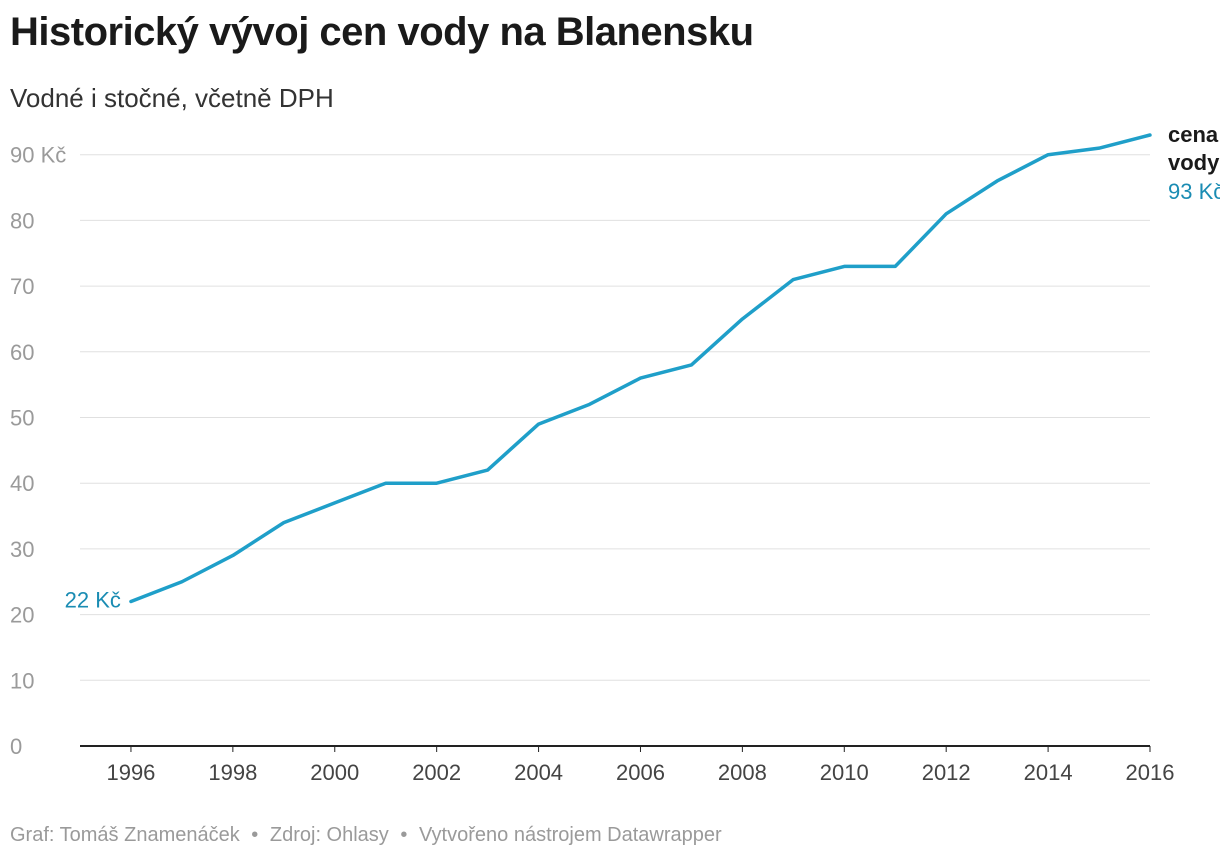 The width and height of the screenshot is (1220, 862). Describe the element at coordinates (22, 549) in the screenshot. I see `y-tick-label: 30` at that location.